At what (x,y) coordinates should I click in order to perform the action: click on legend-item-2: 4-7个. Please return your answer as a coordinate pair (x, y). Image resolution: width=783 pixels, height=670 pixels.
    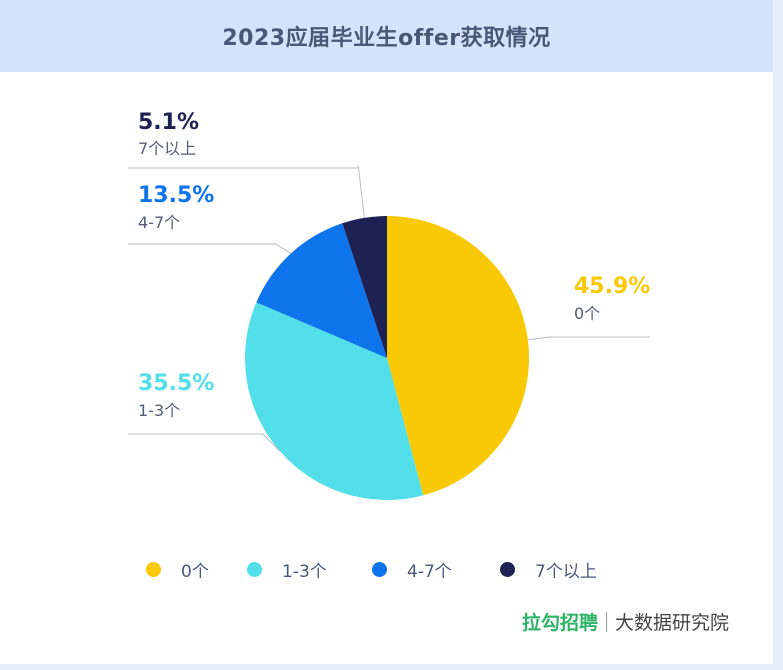
    Looking at the image, I should click on (412, 569).